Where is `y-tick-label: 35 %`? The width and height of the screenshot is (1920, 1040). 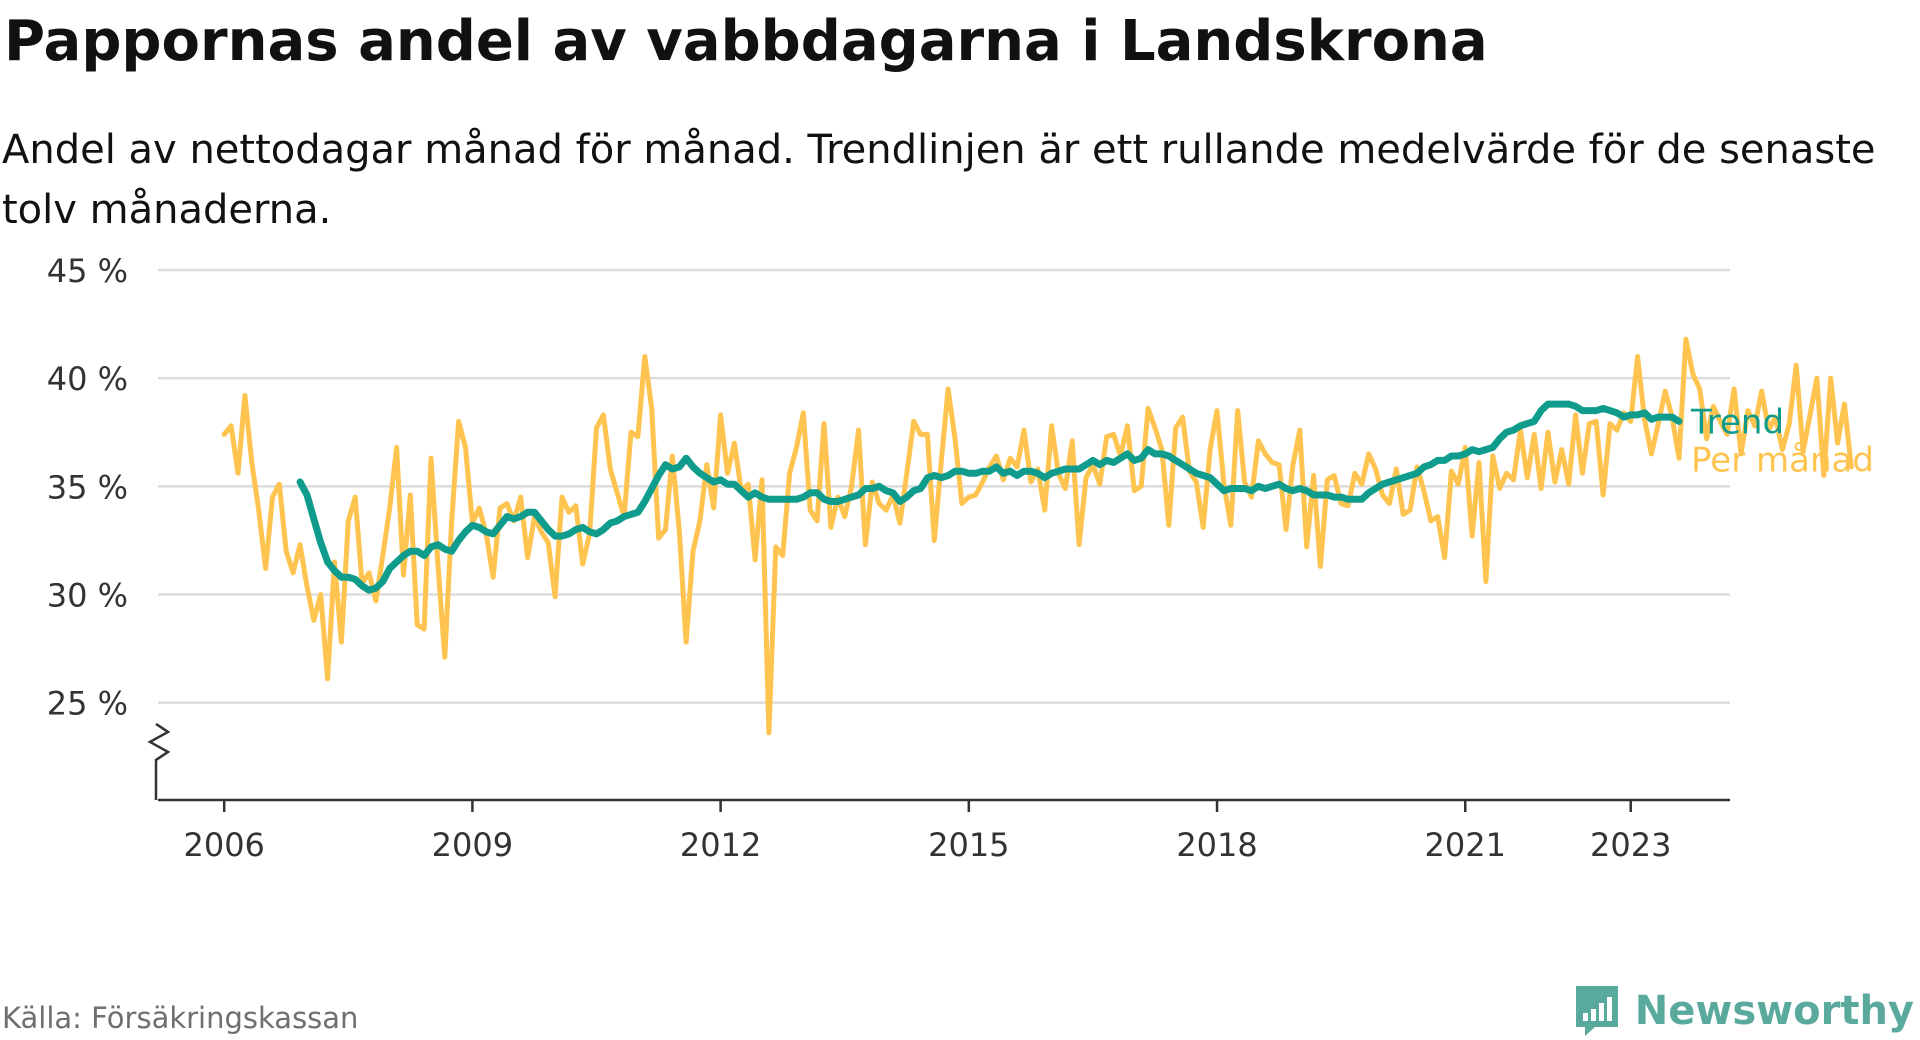 y-tick-label: 35 % is located at coordinates (87, 487).